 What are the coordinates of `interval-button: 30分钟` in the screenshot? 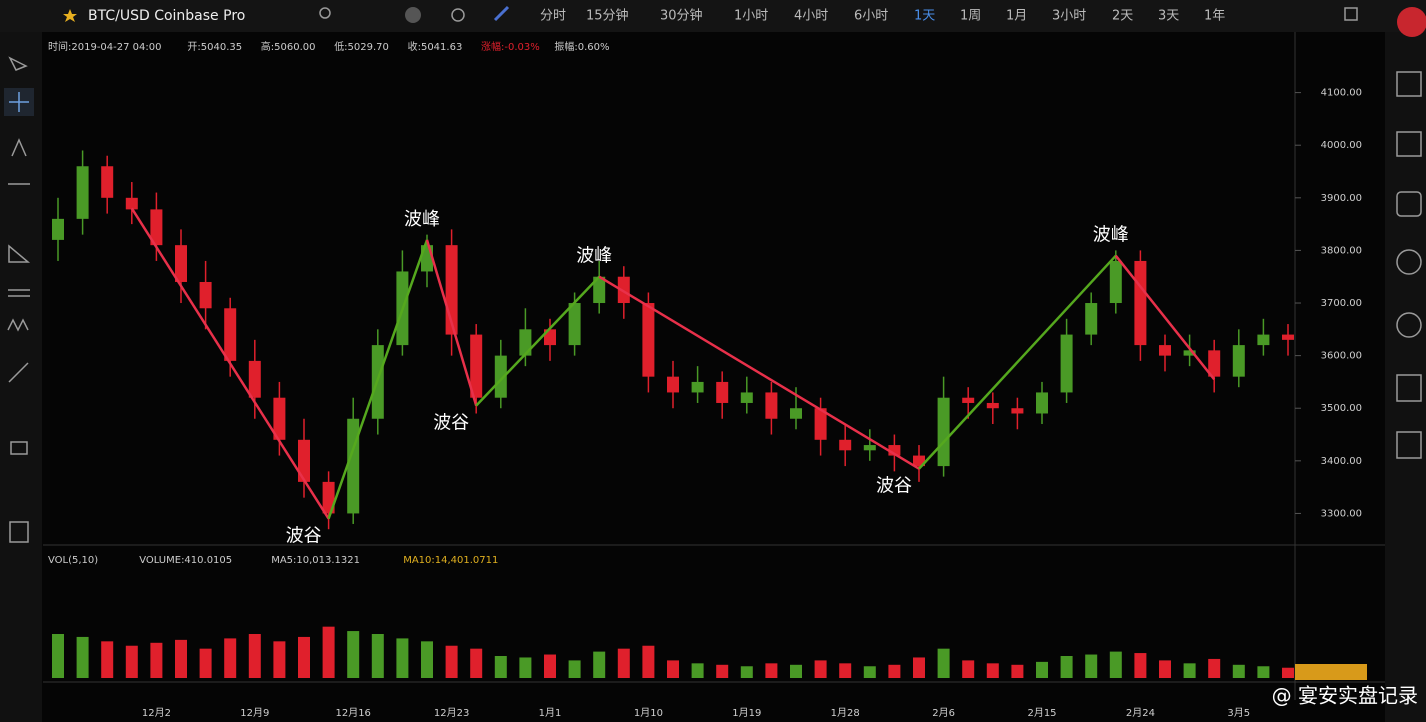 It's located at (681, 16).